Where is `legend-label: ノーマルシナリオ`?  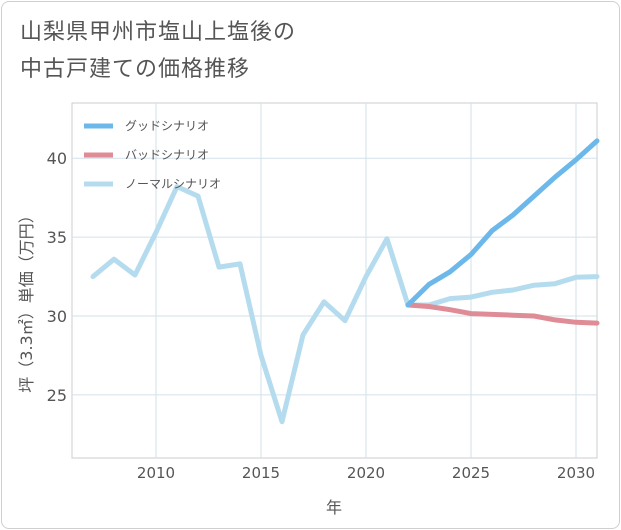 legend-label: ノーマルシナリオ is located at coordinates (173, 184).